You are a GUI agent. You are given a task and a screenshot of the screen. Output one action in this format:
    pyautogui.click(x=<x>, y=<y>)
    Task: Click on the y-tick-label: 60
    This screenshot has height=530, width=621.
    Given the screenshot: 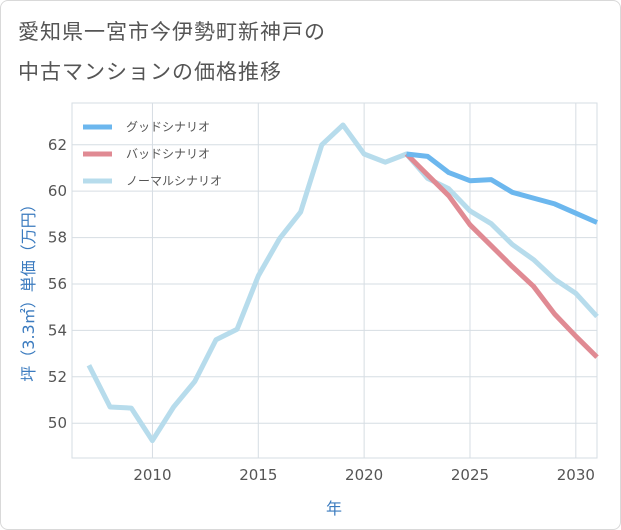 What is the action you would take?
    pyautogui.click(x=57, y=191)
    